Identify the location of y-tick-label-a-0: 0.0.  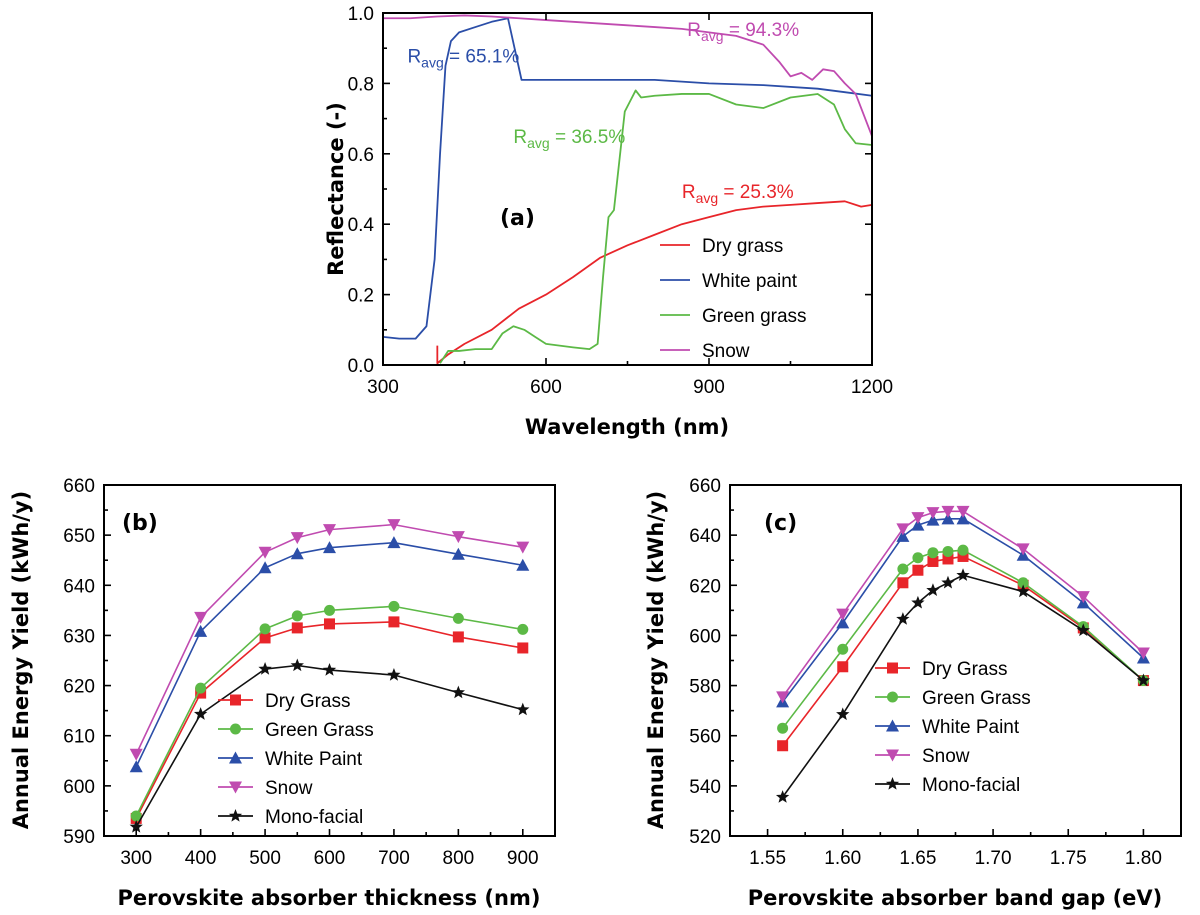
(361, 366).